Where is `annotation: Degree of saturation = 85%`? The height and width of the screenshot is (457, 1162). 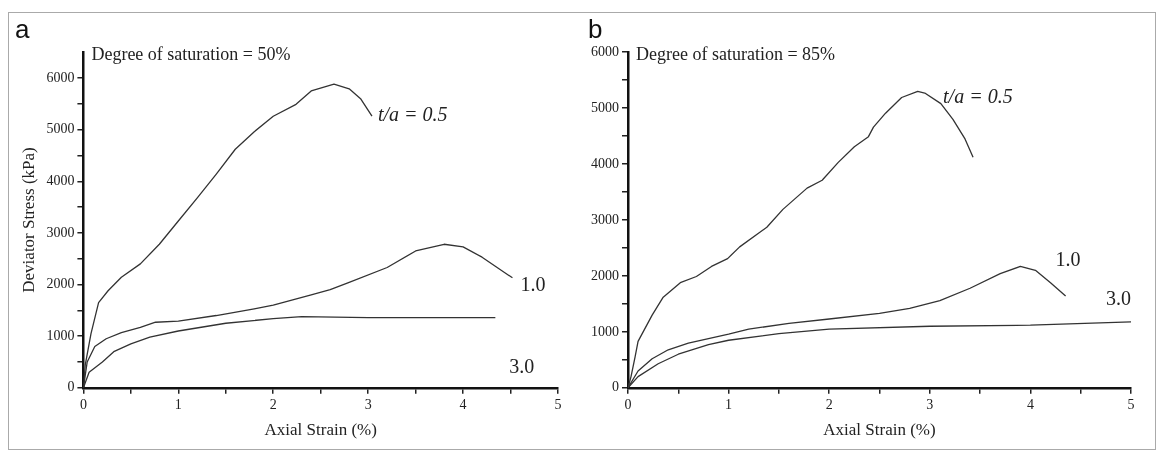
annotation: Degree of saturation = 85% is located at coordinates (736, 53).